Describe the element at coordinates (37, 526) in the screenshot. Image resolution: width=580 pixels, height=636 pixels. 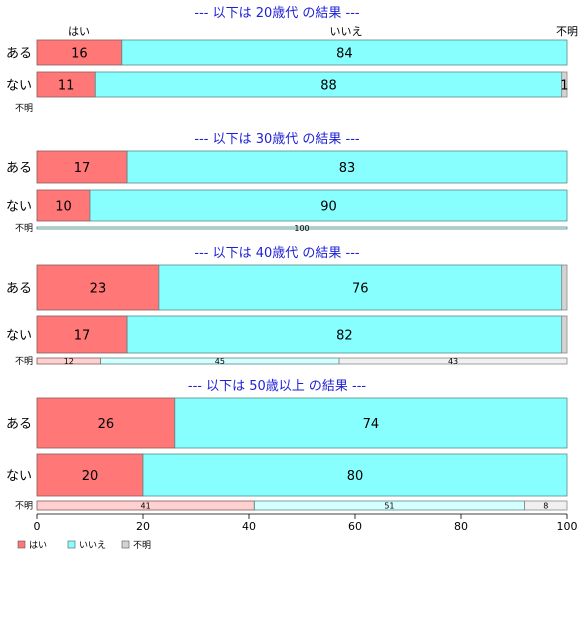
I see `x-tick-label: 0` at that location.